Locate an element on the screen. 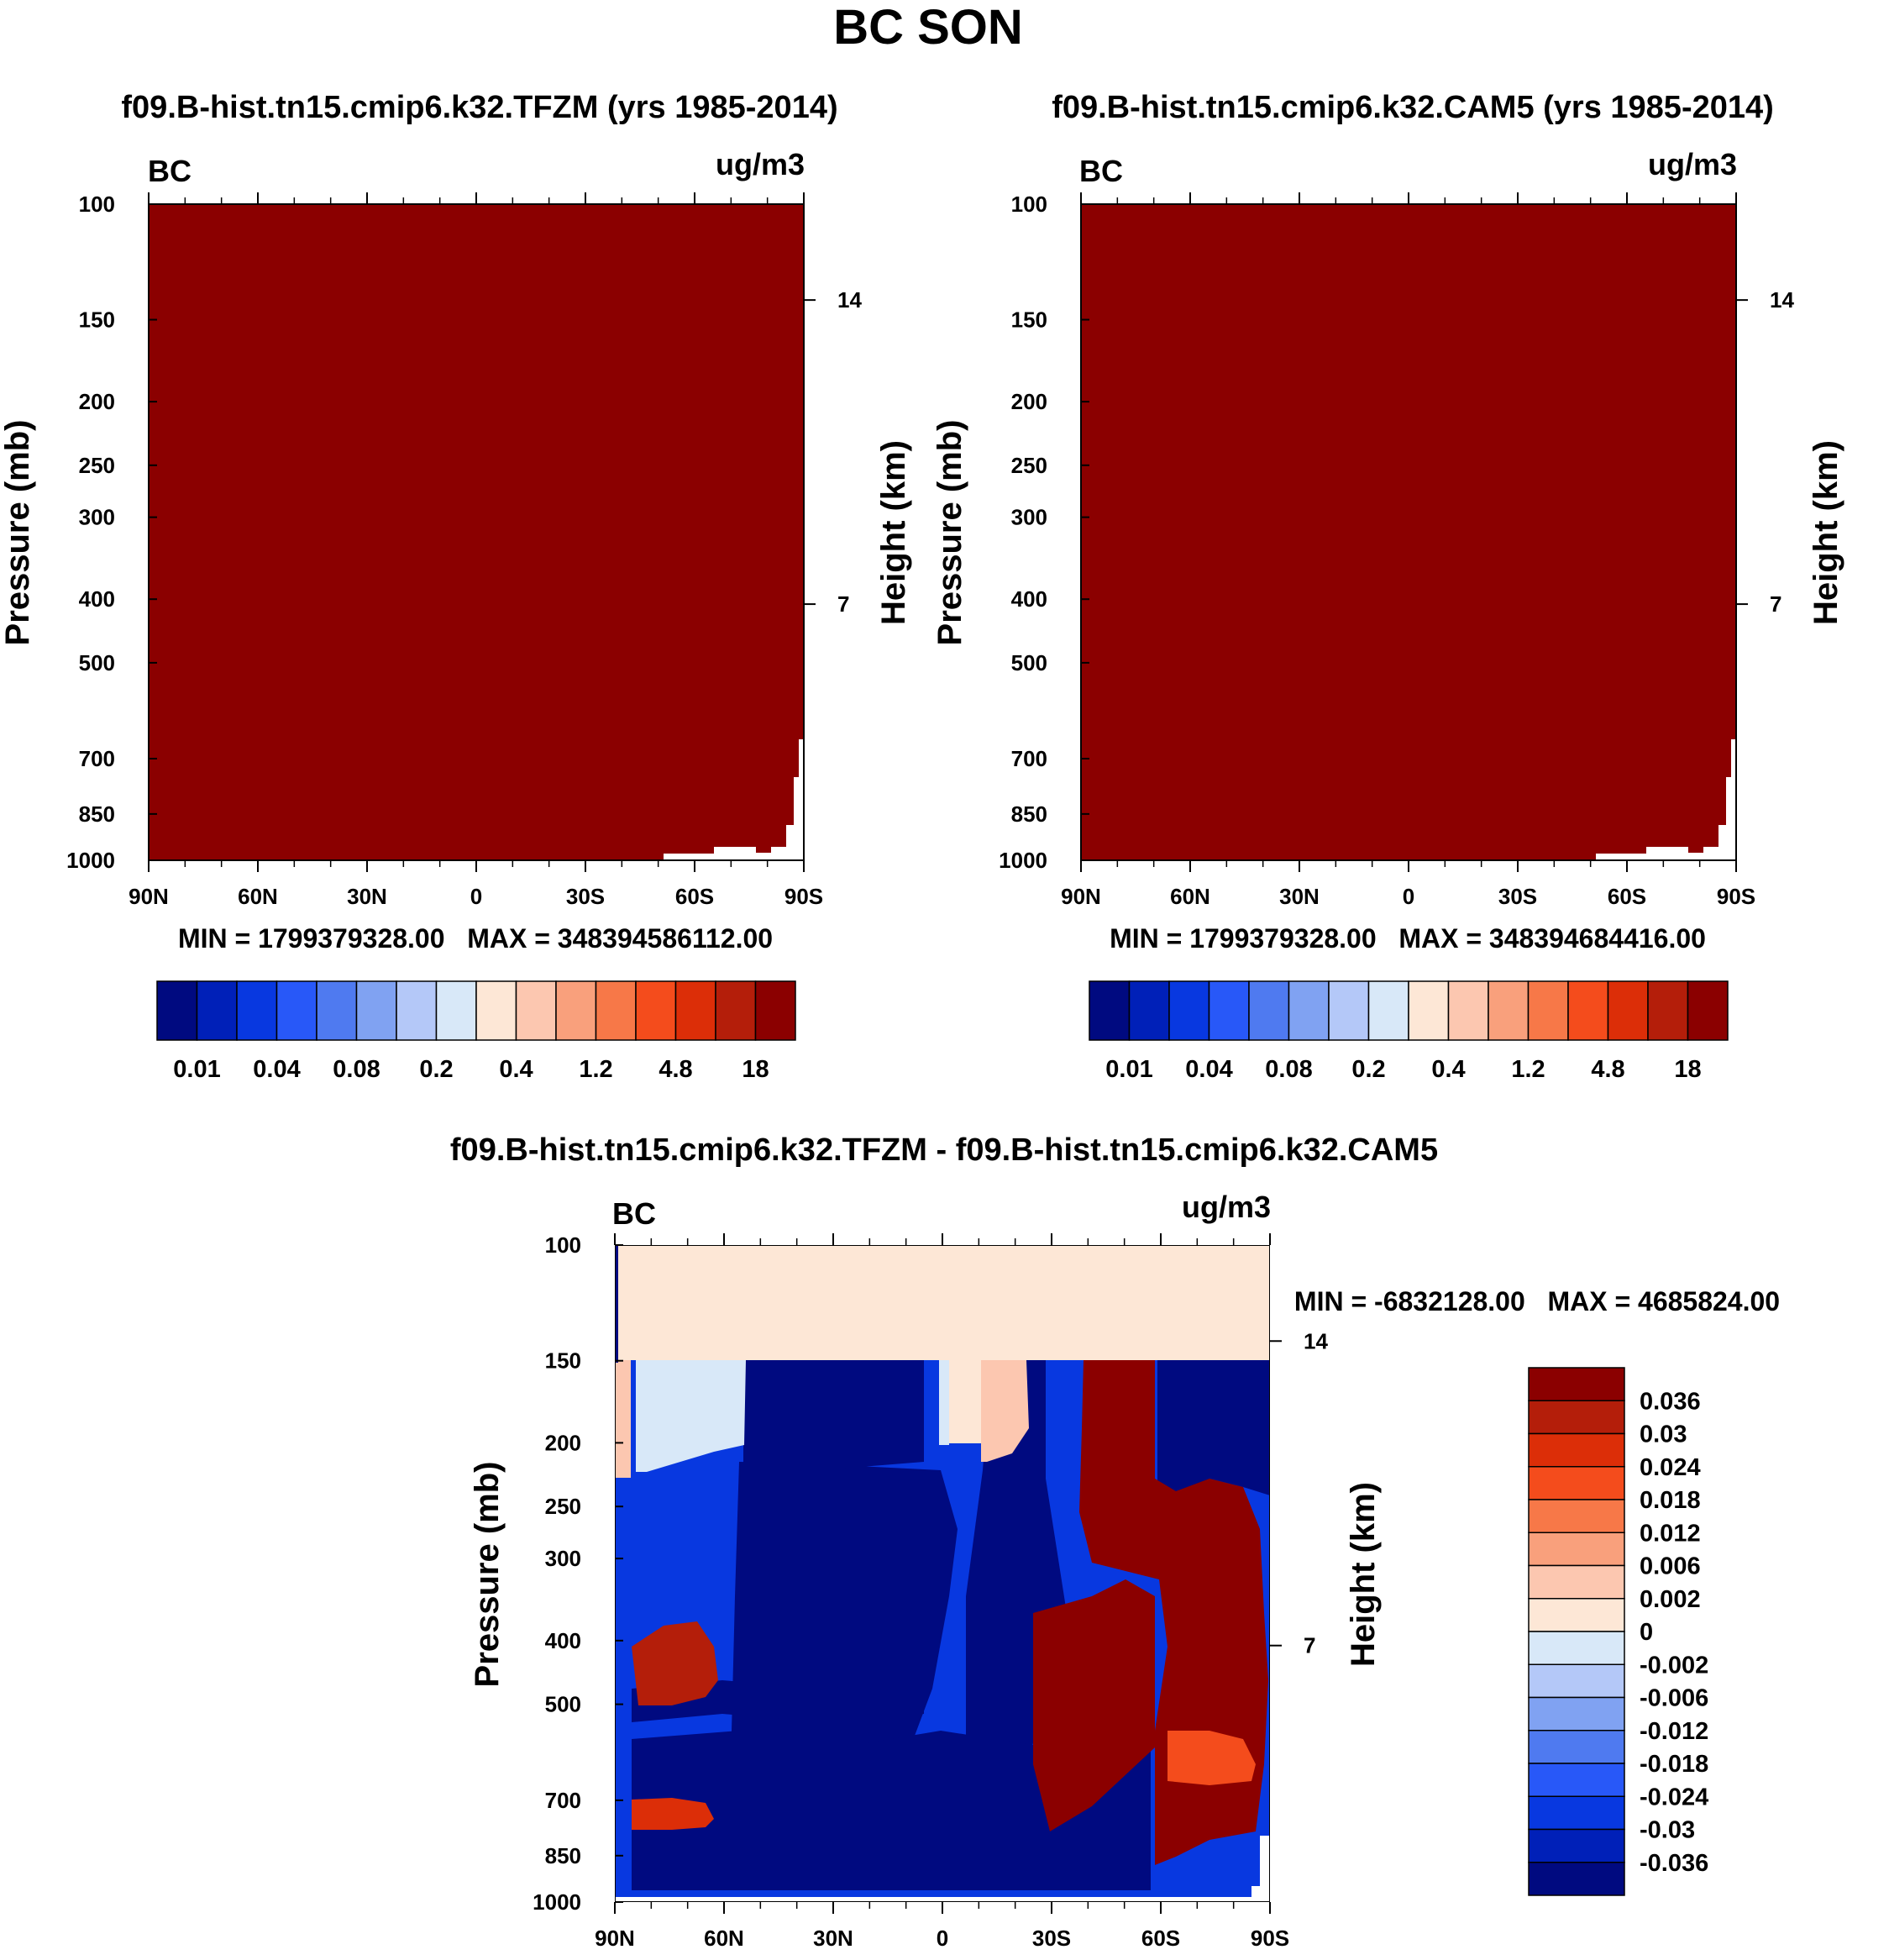  x-tick-label: 0 is located at coordinates (942, 1938).